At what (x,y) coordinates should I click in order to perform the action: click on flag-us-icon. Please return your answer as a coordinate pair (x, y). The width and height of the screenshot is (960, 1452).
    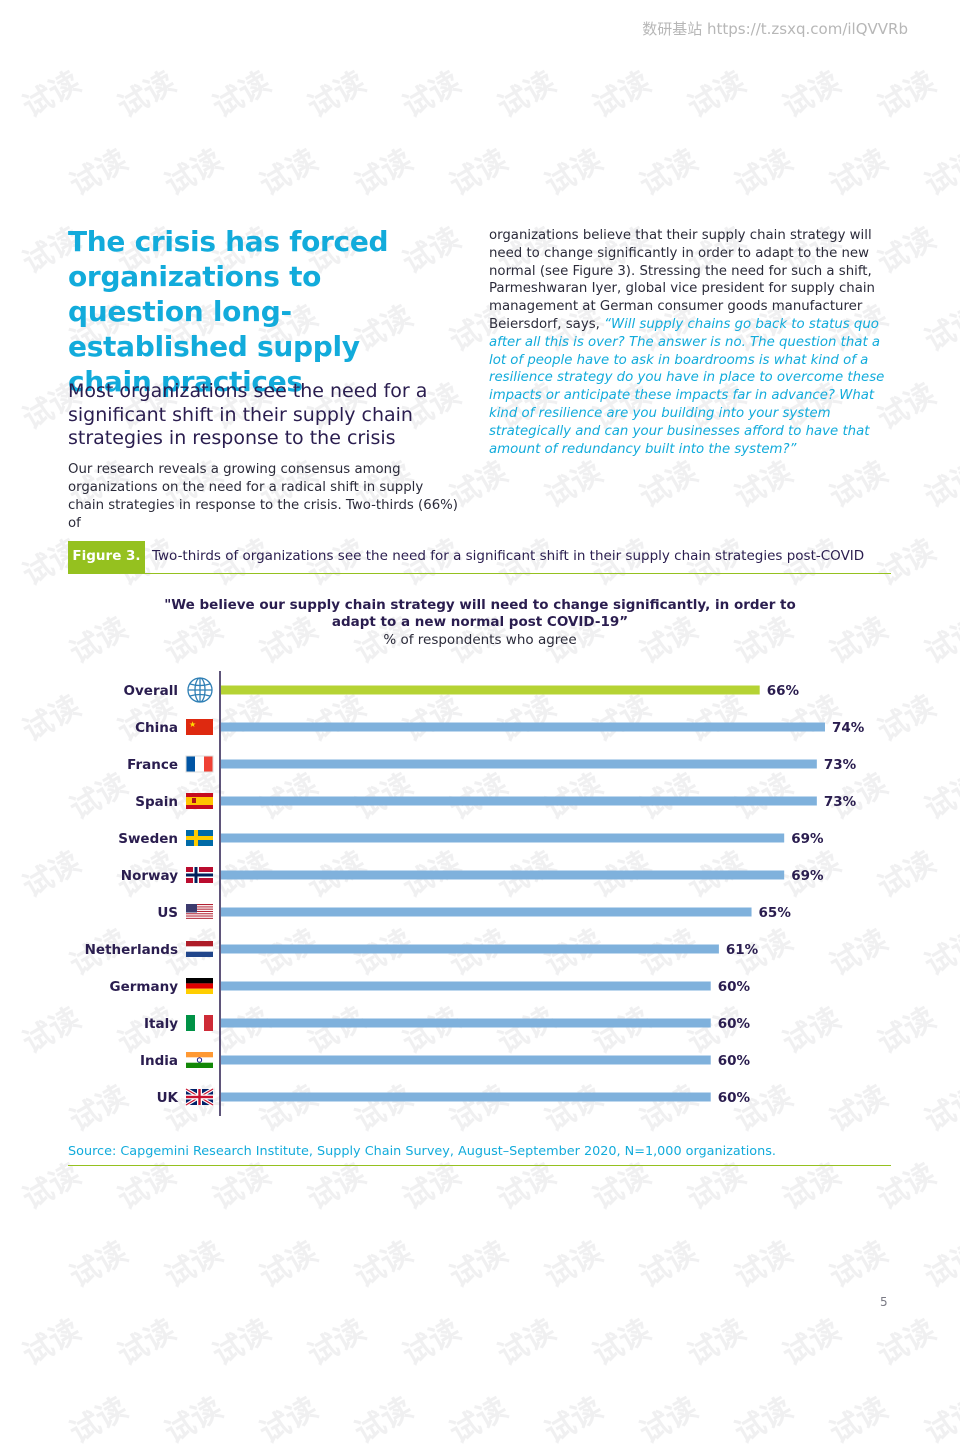
    Looking at the image, I should click on (199, 912).